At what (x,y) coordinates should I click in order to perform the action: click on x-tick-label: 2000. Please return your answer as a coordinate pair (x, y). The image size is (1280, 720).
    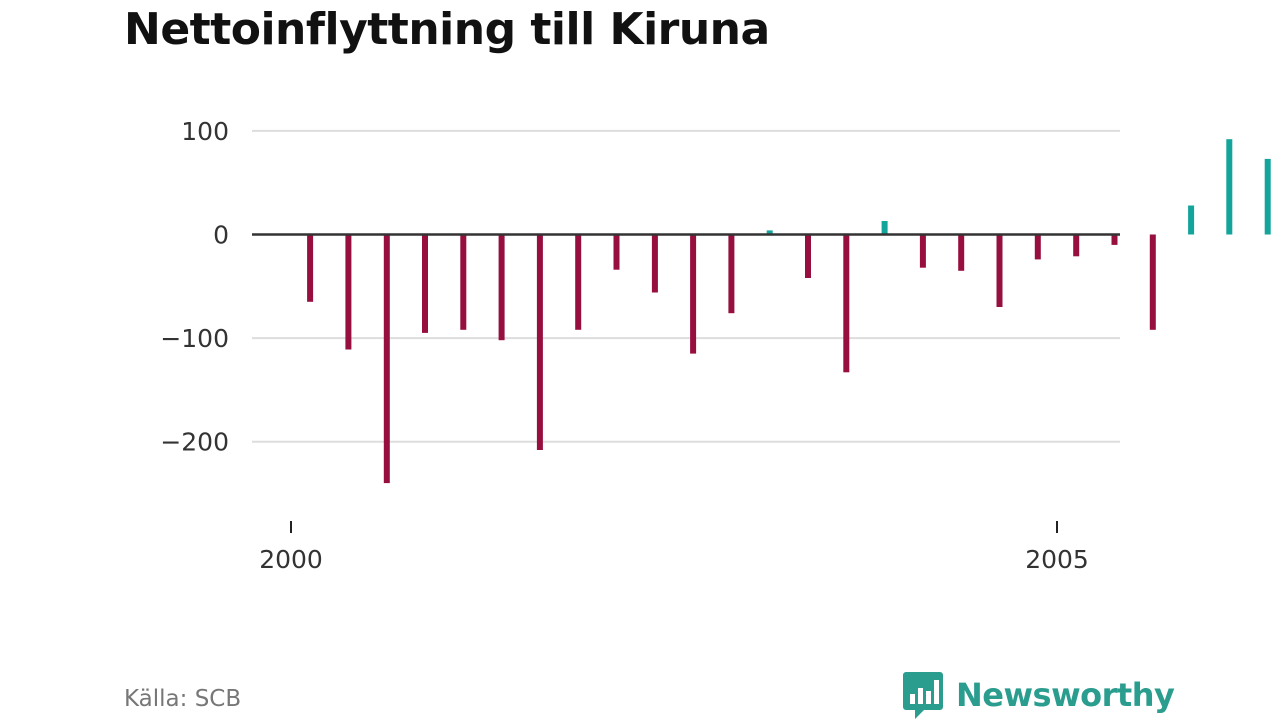
    Looking at the image, I should click on (291, 559).